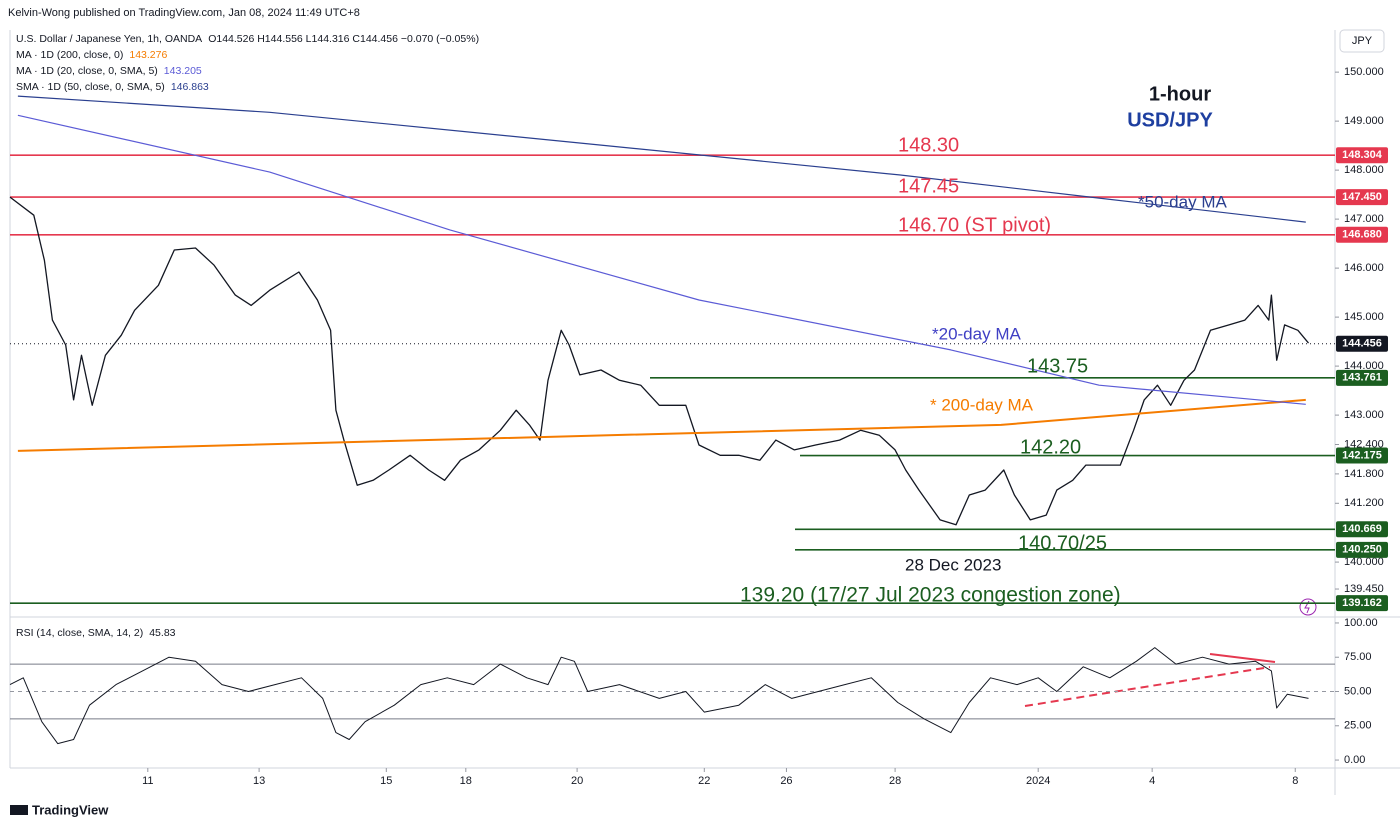  What do you see at coordinates (1050, 447) in the screenshot?
I see `annotation: 142.20` at bounding box center [1050, 447].